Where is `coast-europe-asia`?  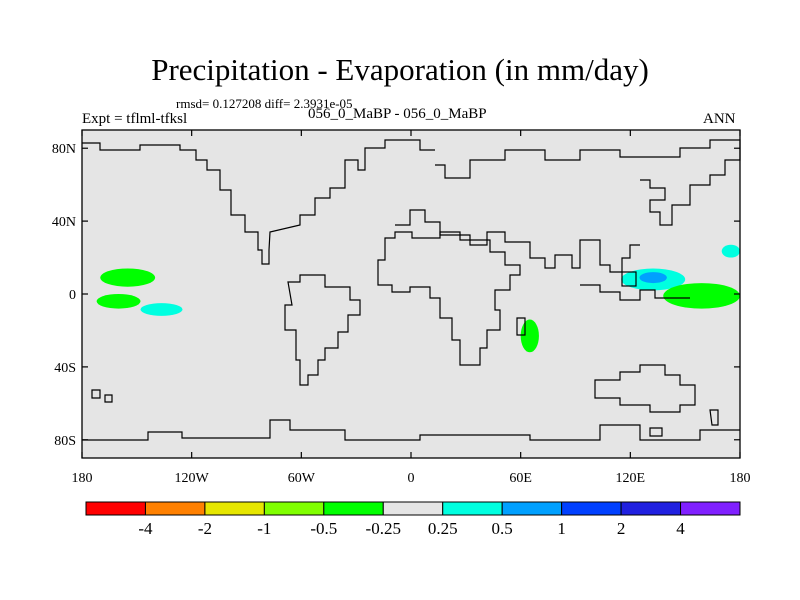 coast-europe-asia is located at coordinates (517, 241).